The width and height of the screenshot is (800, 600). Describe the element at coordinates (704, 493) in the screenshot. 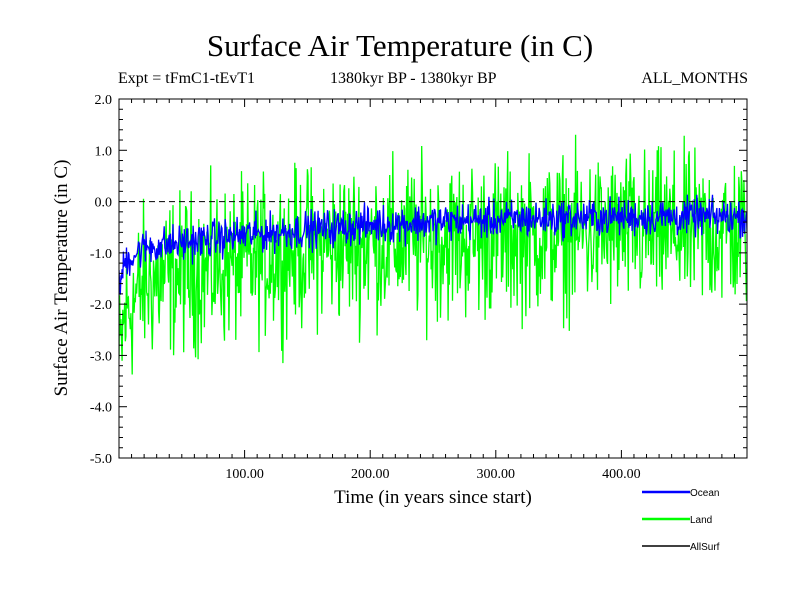

I see `legend-label-ocean: Ocean` at that location.